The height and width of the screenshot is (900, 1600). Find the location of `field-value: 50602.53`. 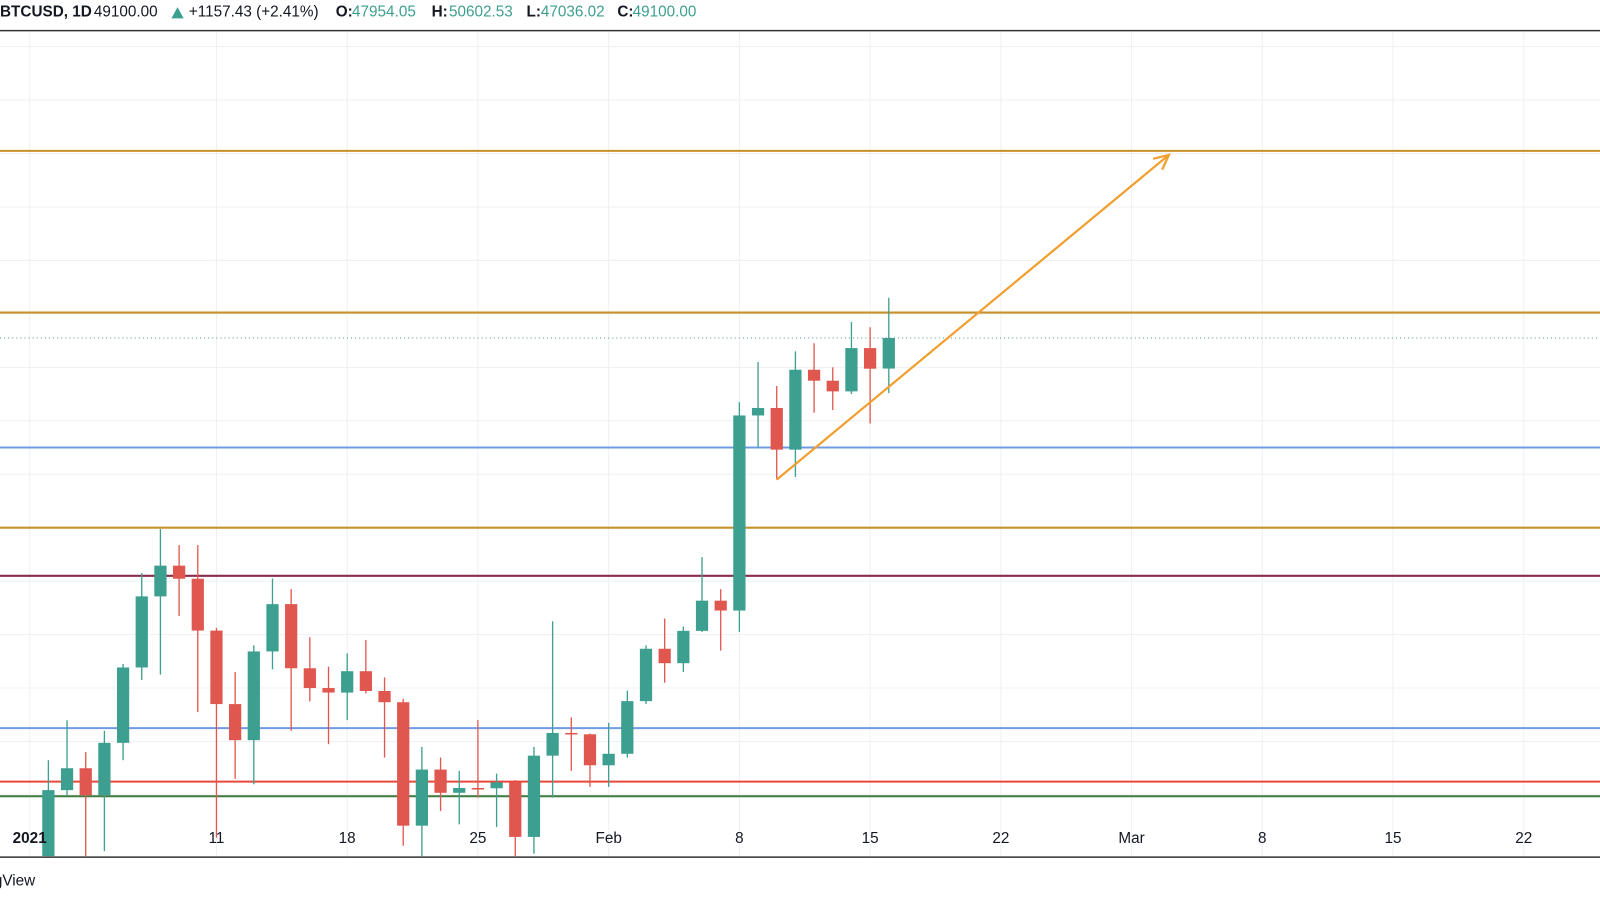

field-value: 50602.53 is located at coordinates (481, 11).